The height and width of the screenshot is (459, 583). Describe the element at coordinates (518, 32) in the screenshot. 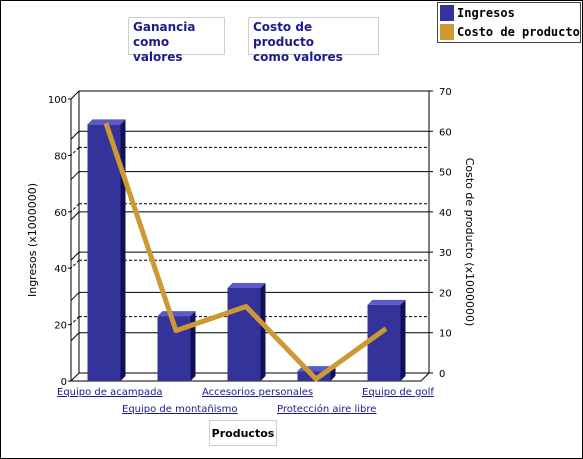

I see `legend-label-costo: Costo de producto` at that location.